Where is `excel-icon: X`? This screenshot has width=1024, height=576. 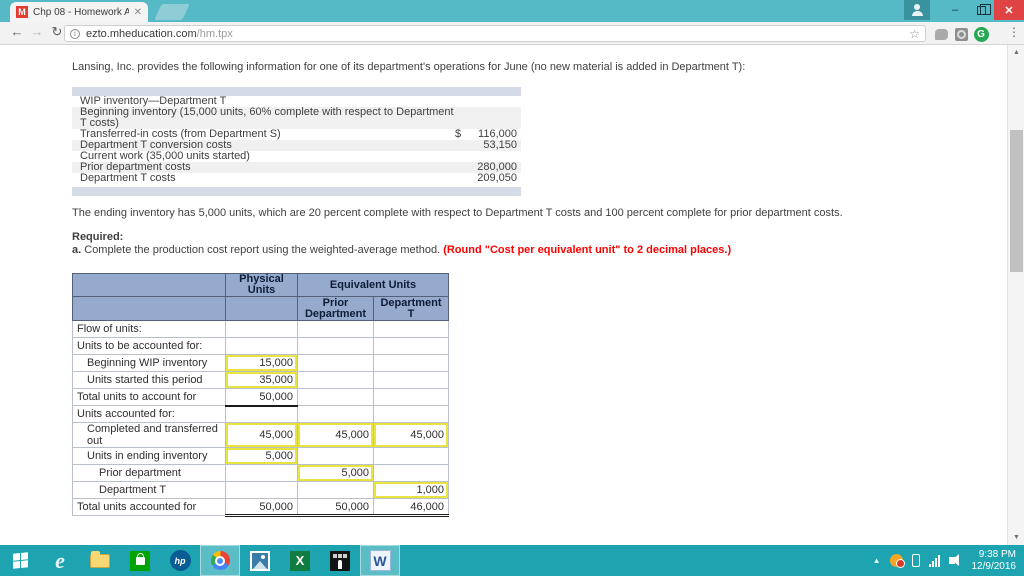
excel-icon: X is located at coordinates (300, 560).